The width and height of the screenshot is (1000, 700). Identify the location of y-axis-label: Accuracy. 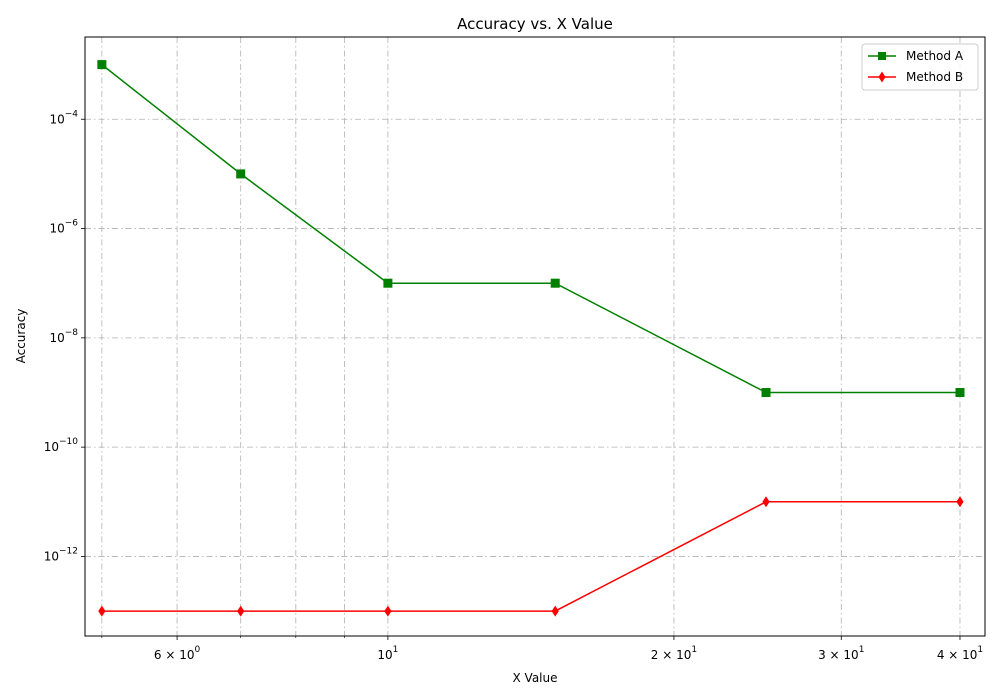
(21, 336).